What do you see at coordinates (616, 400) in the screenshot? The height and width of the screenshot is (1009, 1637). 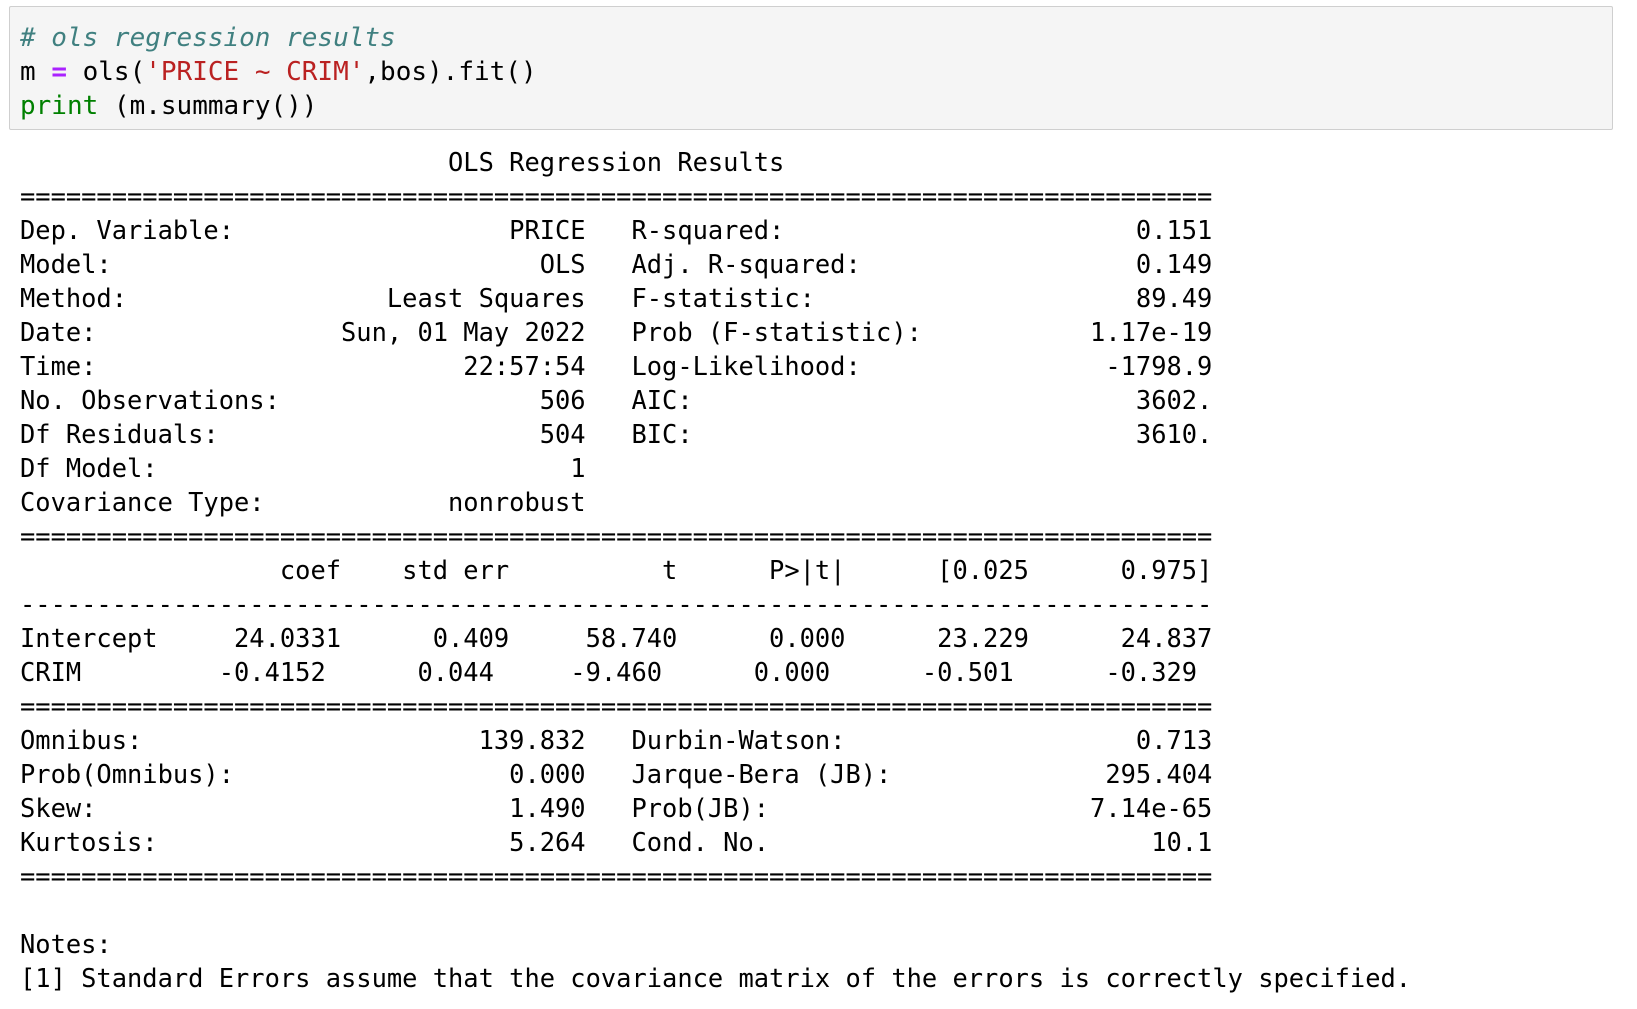 I see `summary-row-observations: No. Observations: 506 AIC: 3602.` at bounding box center [616, 400].